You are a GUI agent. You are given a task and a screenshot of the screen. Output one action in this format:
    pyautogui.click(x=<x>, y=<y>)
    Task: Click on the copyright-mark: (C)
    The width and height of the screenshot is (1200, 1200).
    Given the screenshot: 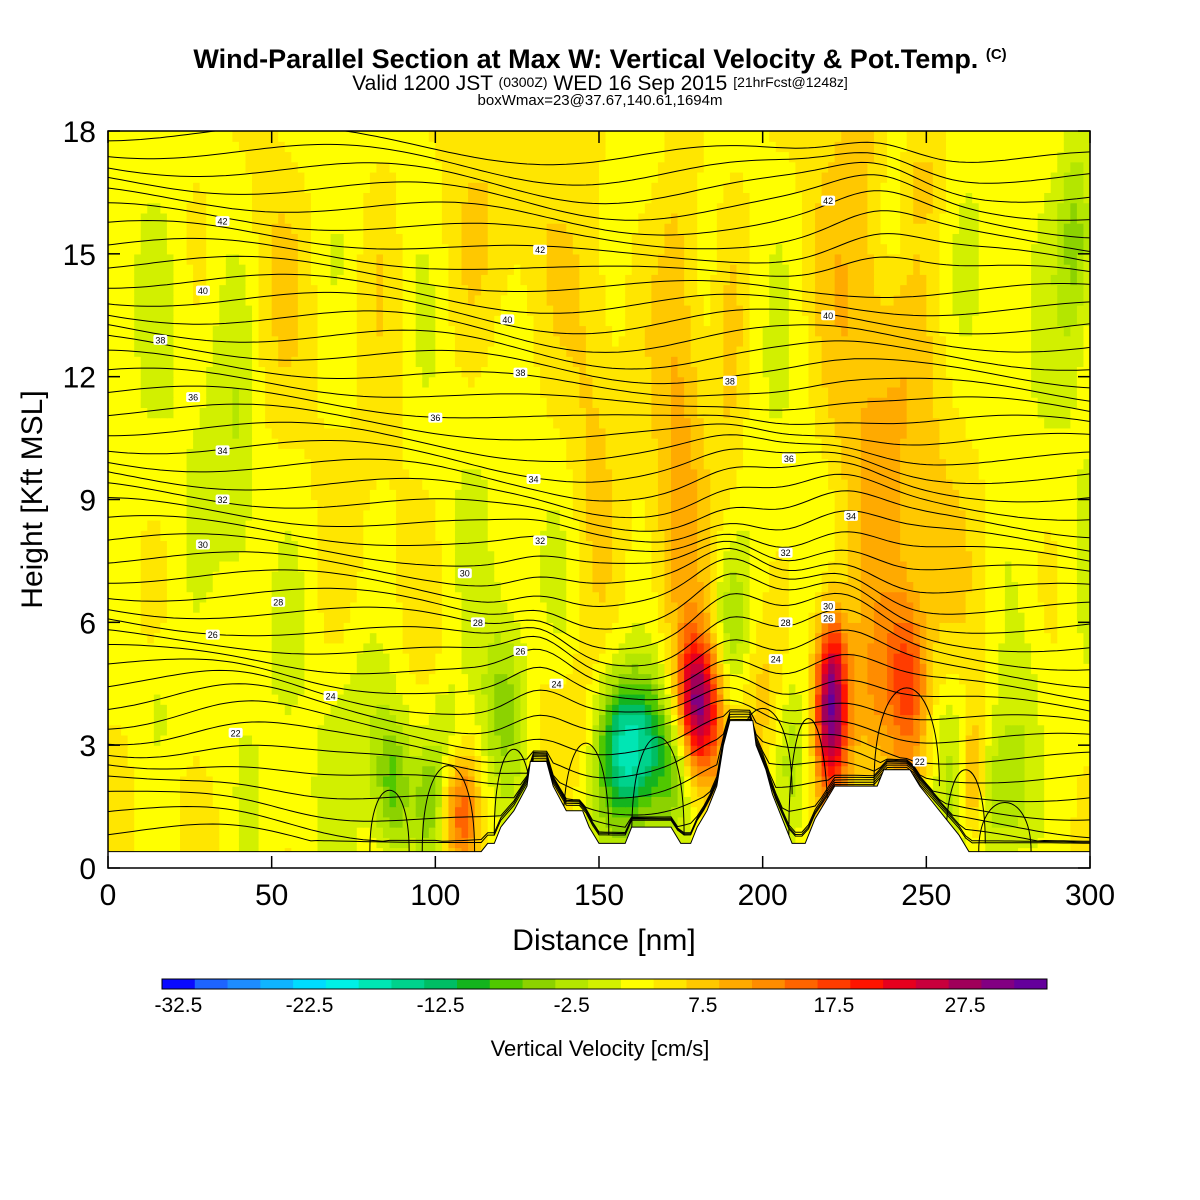 What is the action you would take?
    pyautogui.click(x=996, y=54)
    